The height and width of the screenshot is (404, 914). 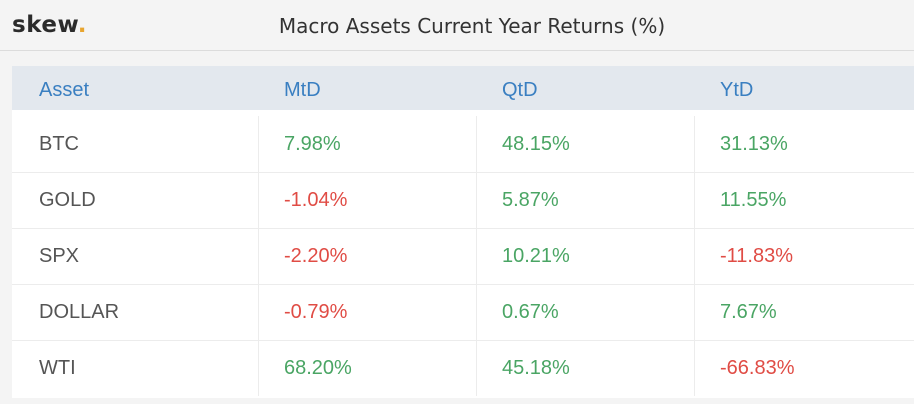 What do you see at coordinates (737, 90) in the screenshot?
I see `column-header-ytd: YtD` at bounding box center [737, 90].